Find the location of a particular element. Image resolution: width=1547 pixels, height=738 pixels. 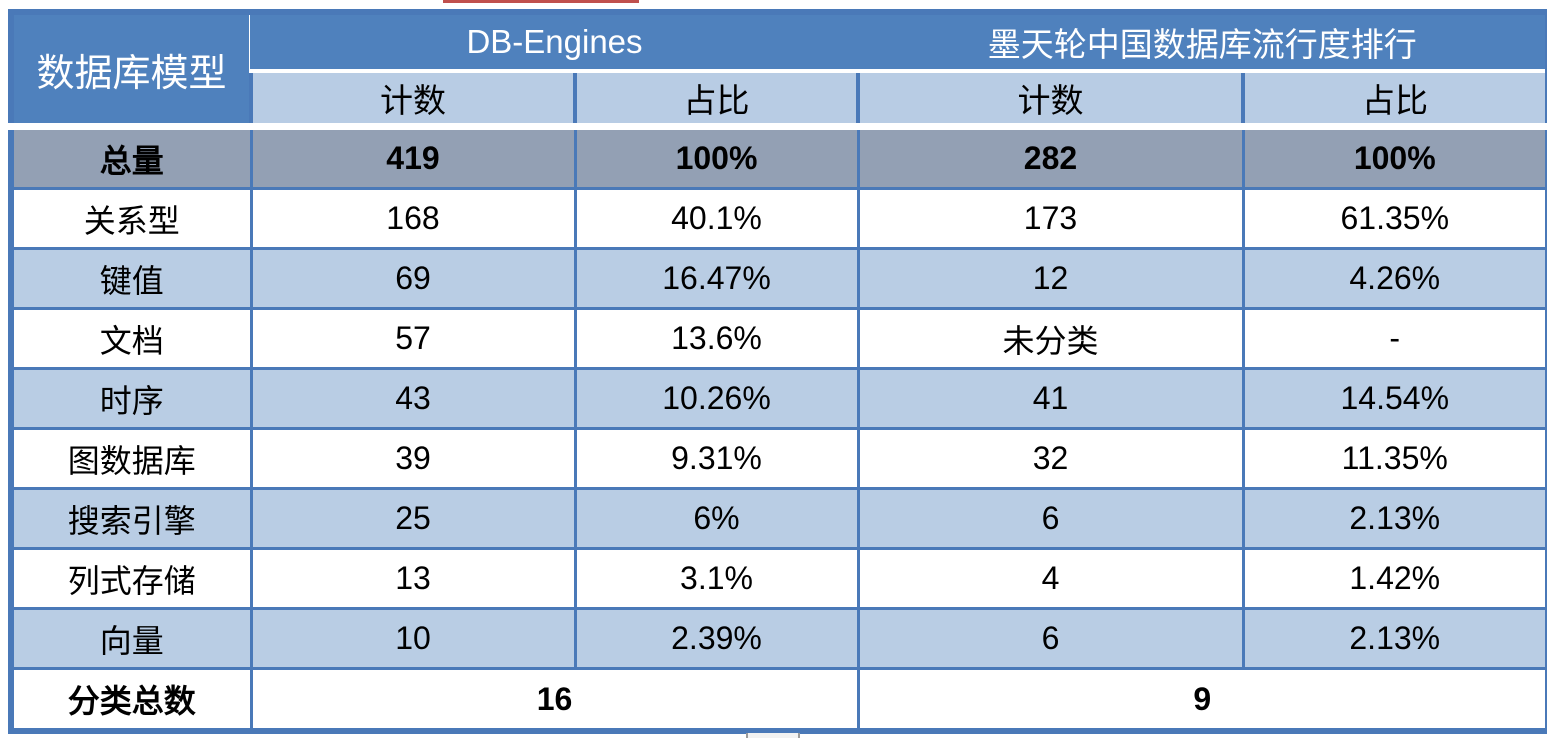

row-label: 向量 is located at coordinates (131, 638).